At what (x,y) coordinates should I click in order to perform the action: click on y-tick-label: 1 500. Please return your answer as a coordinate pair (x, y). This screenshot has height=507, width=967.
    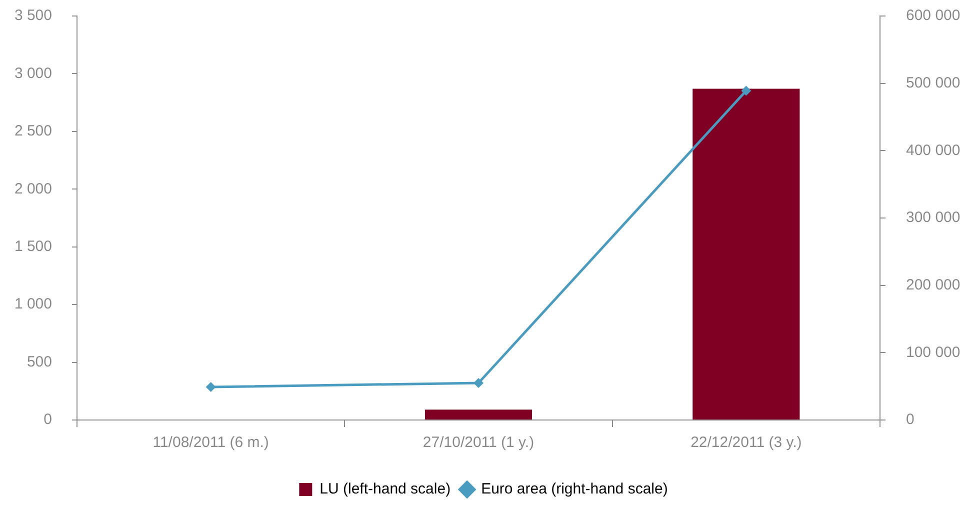
    Looking at the image, I should click on (33, 246).